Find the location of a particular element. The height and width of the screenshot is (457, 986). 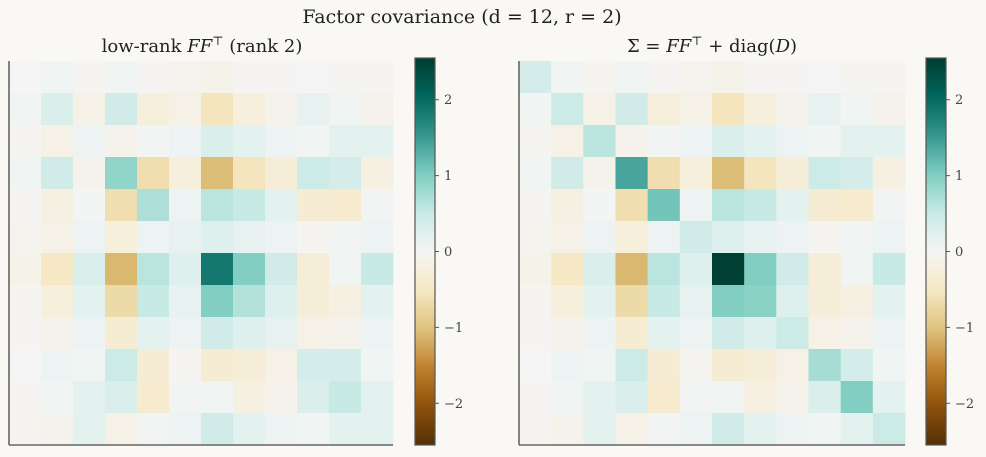

colorbar-tick-label: −1 is located at coordinates (964, 328).